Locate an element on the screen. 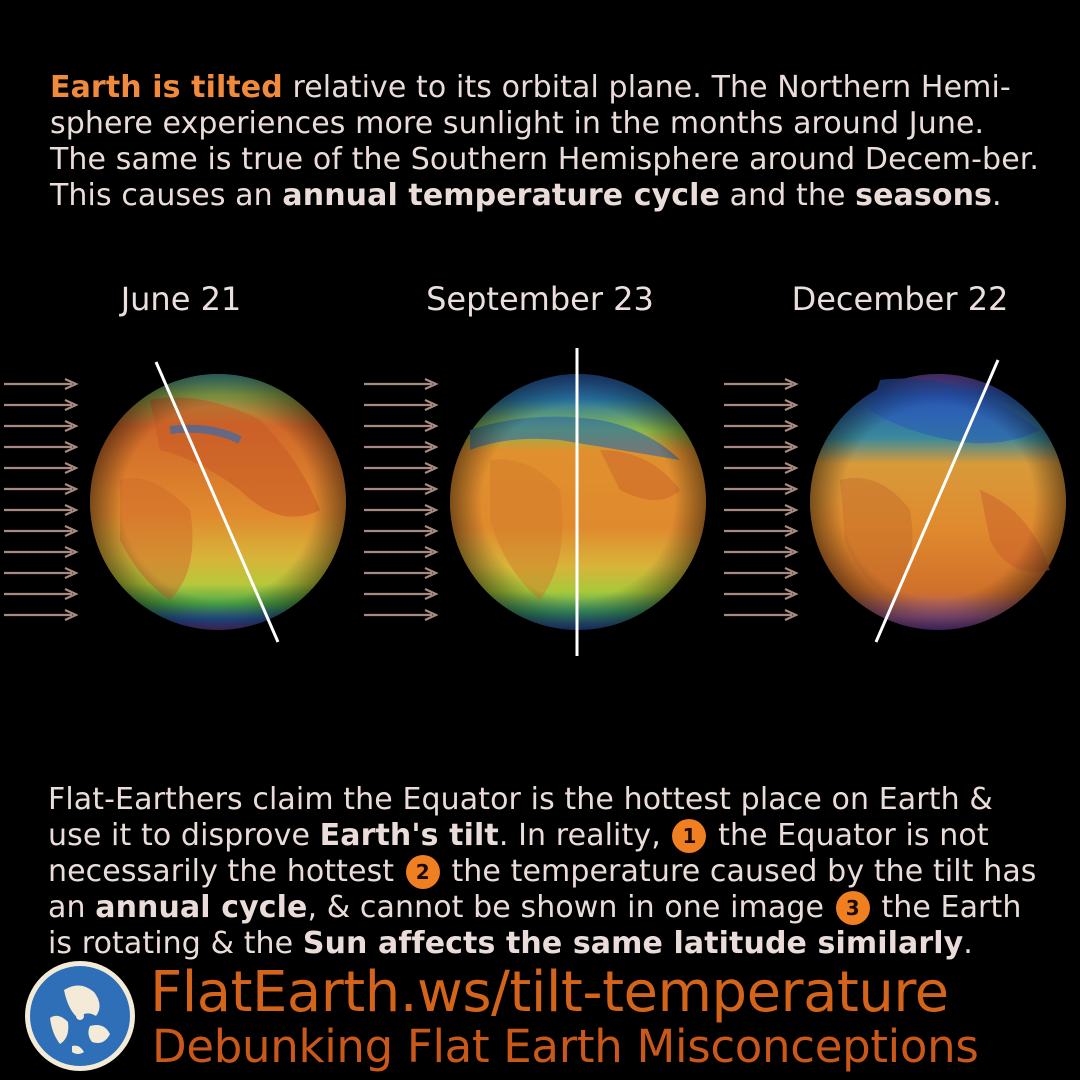 The height and width of the screenshot is (1080, 1080). number-badge-2: 2 is located at coordinates (422, 872).